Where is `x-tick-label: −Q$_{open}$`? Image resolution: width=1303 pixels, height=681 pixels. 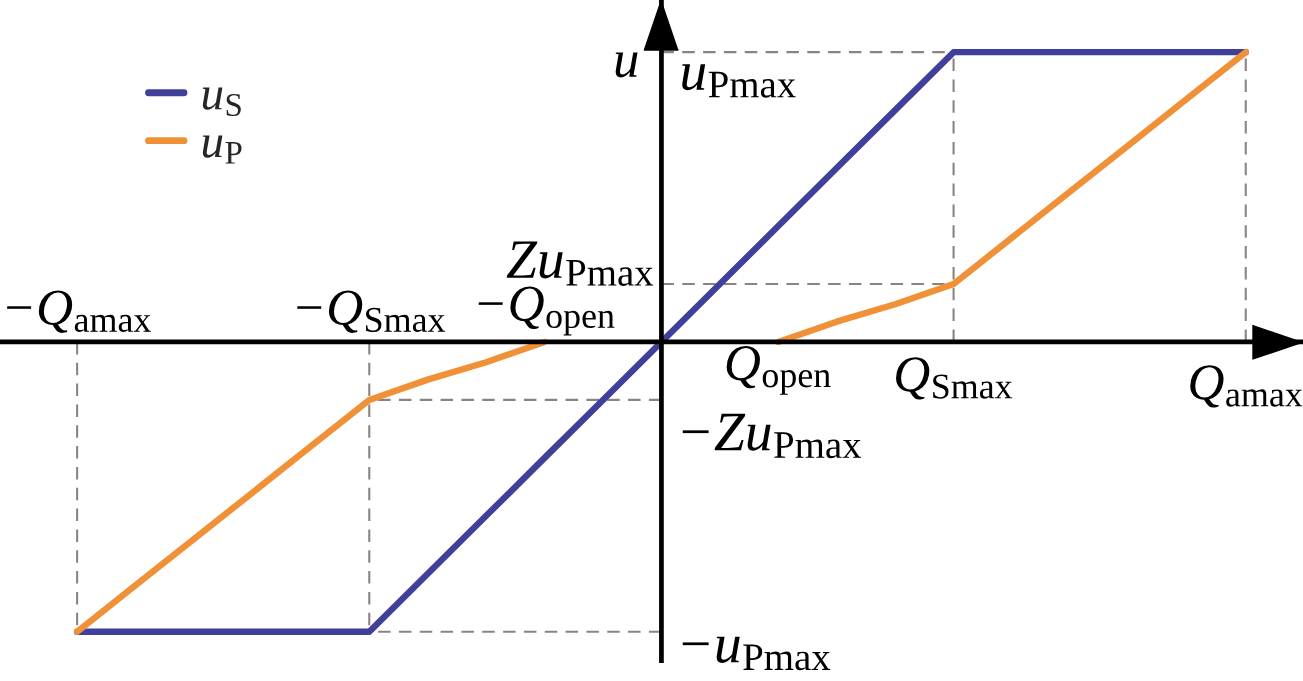
x-tick-label: −Q$_{open}$ is located at coordinates (546, 311).